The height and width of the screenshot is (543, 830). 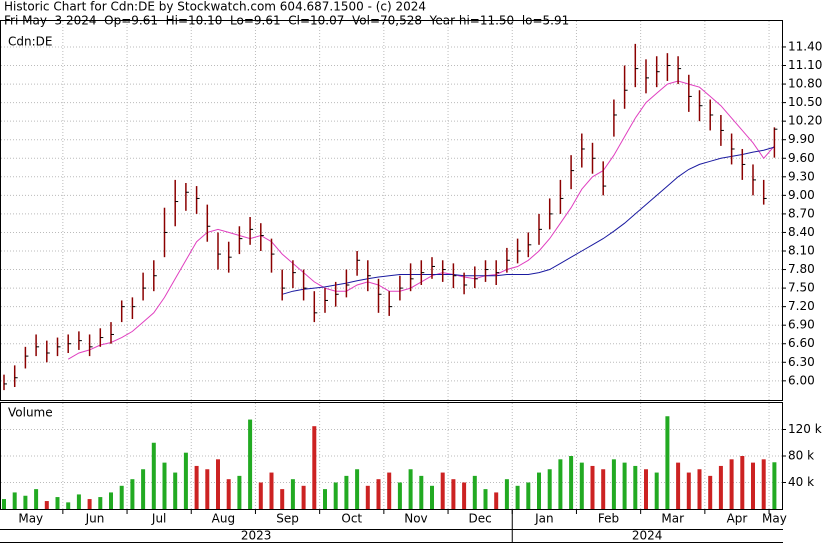 I want to click on x-tick-label: Jul, so click(x=158, y=519).